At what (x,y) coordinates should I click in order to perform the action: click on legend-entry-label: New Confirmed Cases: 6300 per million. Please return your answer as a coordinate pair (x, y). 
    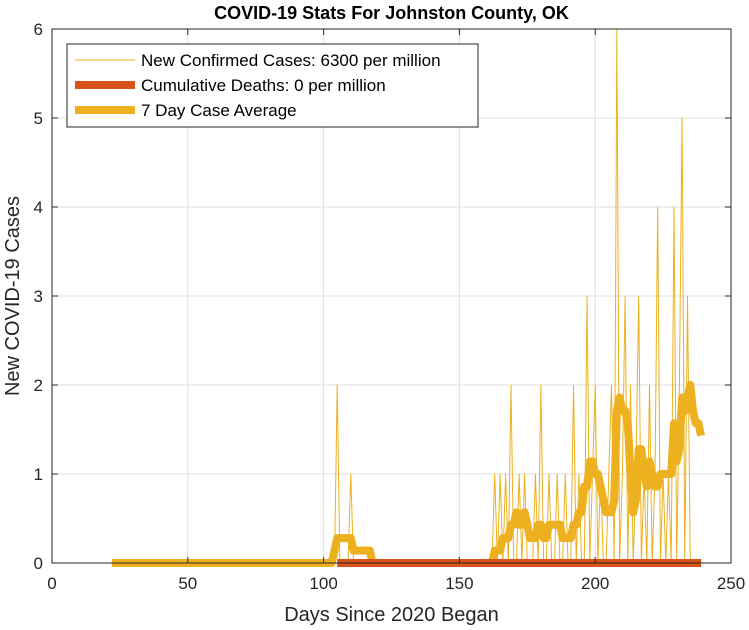
    Looking at the image, I should click on (291, 60).